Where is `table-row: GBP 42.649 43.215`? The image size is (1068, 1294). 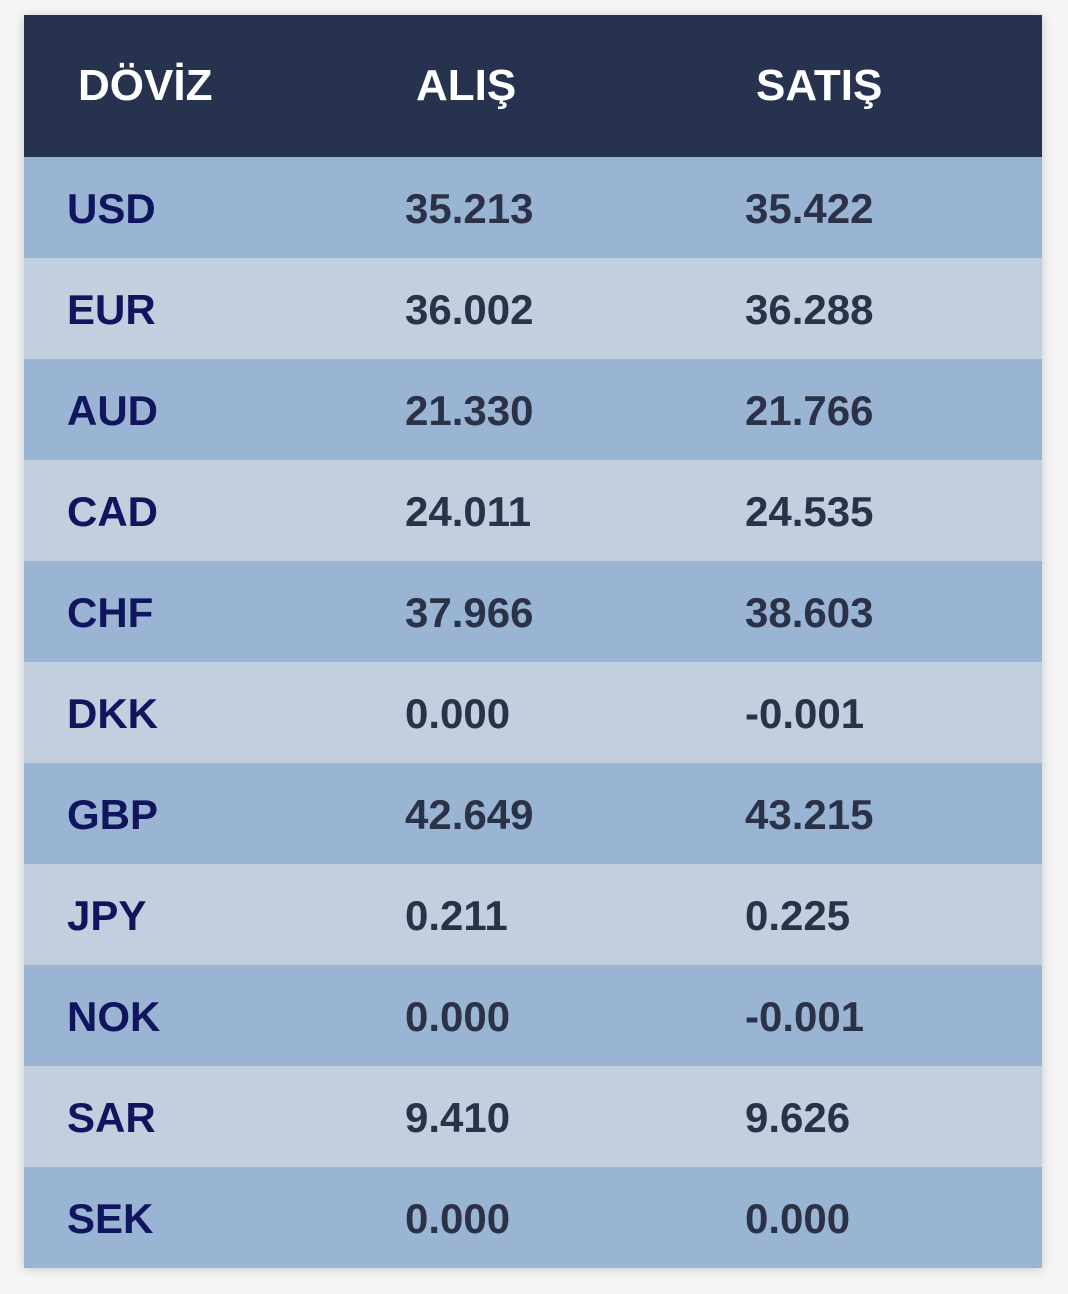
table-row: GBP 42.649 43.215 is located at coordinates (533, 813).